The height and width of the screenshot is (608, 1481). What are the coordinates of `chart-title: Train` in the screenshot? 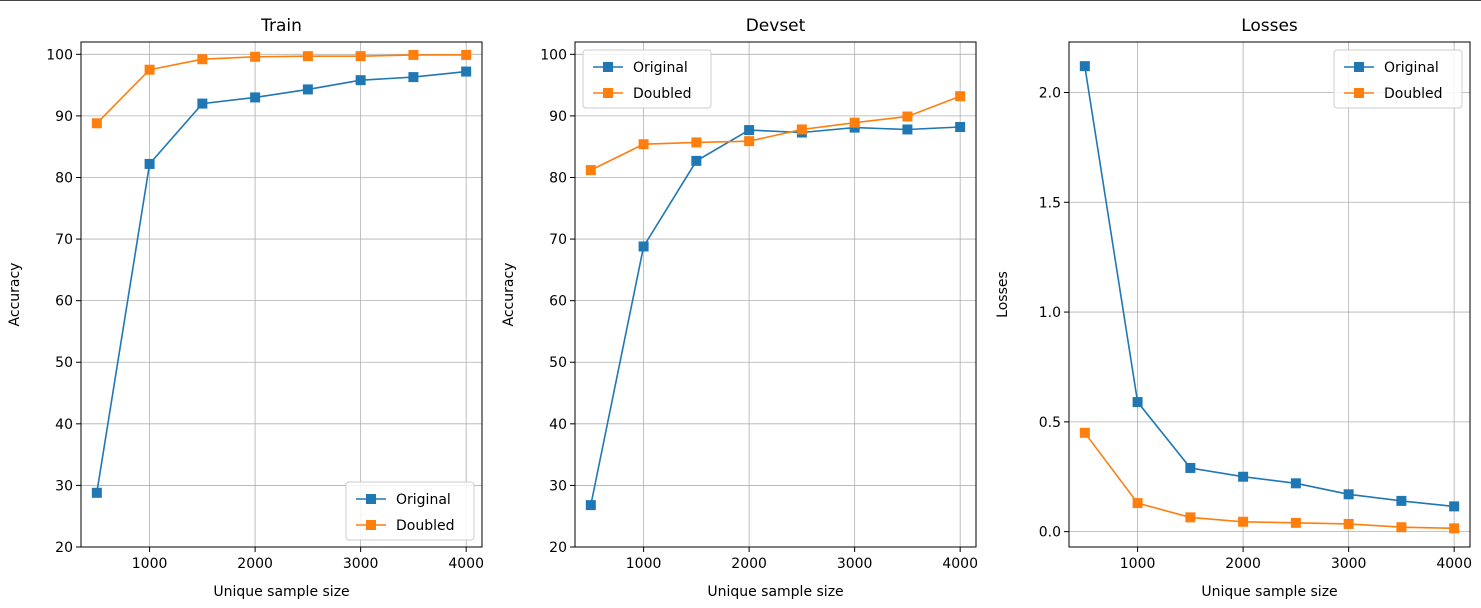 It's located at (281, 26).